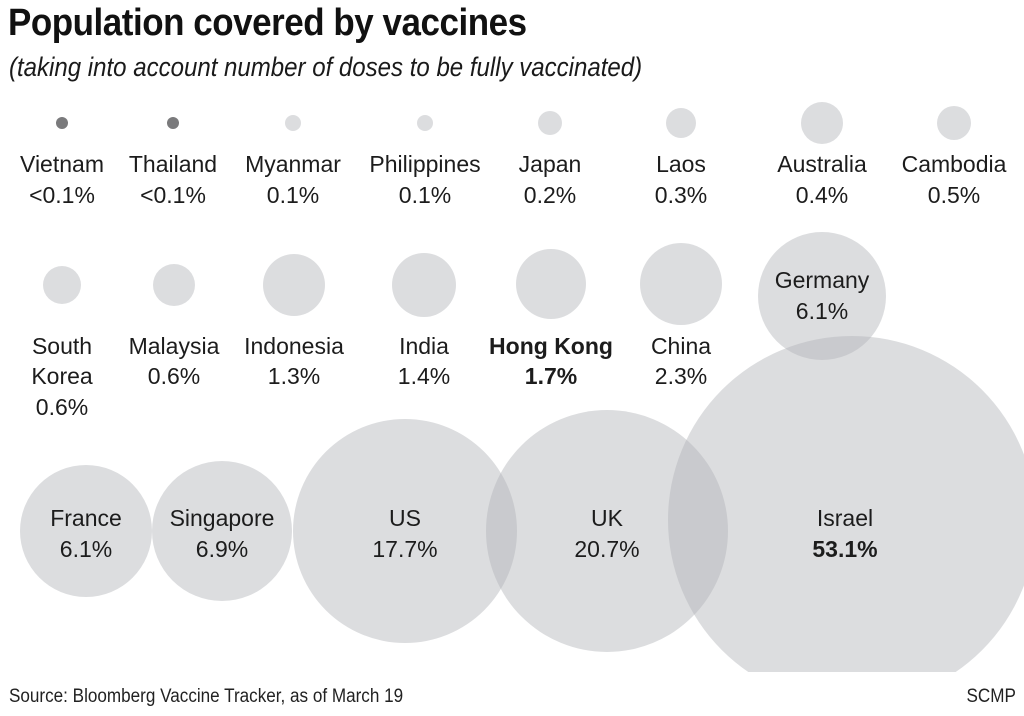  What do you see at coordinates (681, 123) in the screenshot?
I see `bubble-laos` at bounding box center [681, 123].